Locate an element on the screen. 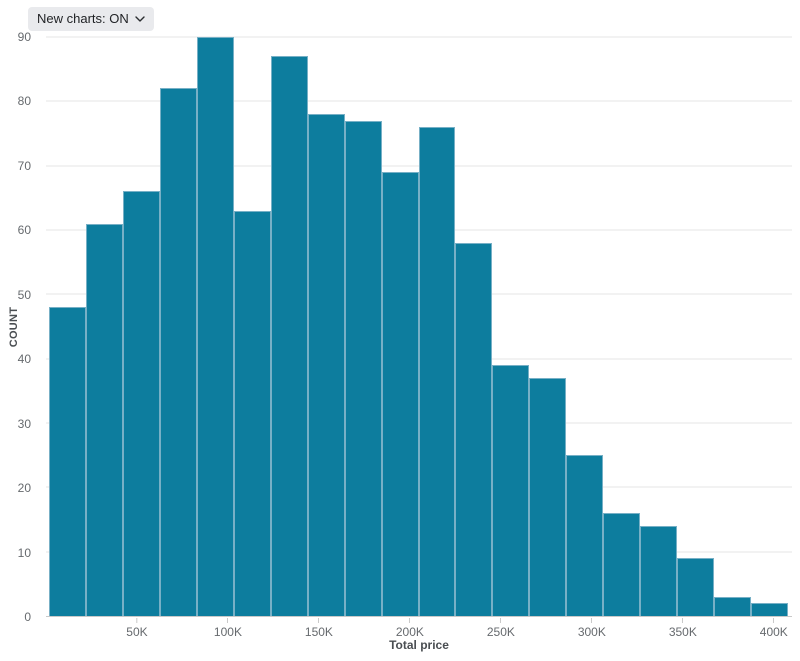 The image size is (800, 661). chevron-down-icon is located at coordinates (140, 18).